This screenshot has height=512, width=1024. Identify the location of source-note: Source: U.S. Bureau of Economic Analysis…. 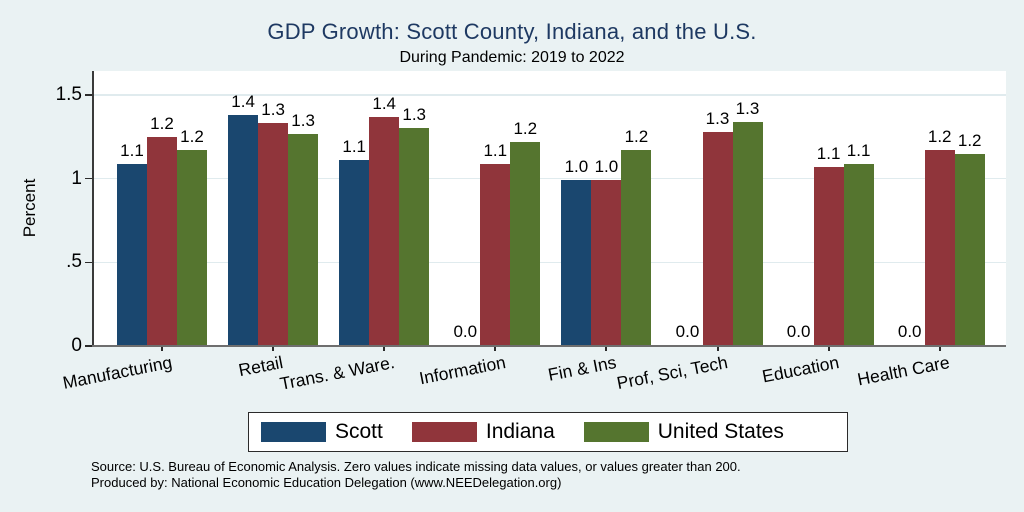
(416, 466).